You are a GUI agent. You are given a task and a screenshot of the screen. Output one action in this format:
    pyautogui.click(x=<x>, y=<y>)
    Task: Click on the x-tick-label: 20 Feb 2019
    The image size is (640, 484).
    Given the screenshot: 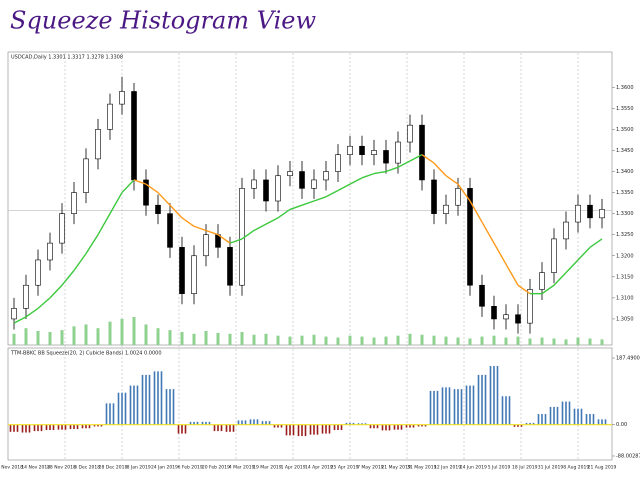 What is the action you would take?
    pyautogui.click(x=216, y=468)
    